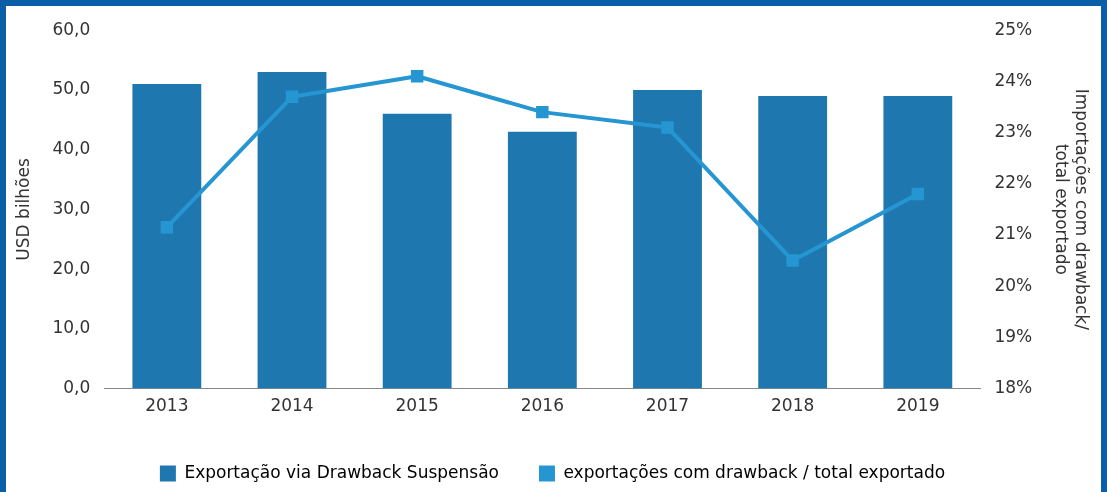  What do you see at coordinates (71, 267) in the screenshot?
I see `y-tick-label: 20,0` at bounding box center [71, 267].